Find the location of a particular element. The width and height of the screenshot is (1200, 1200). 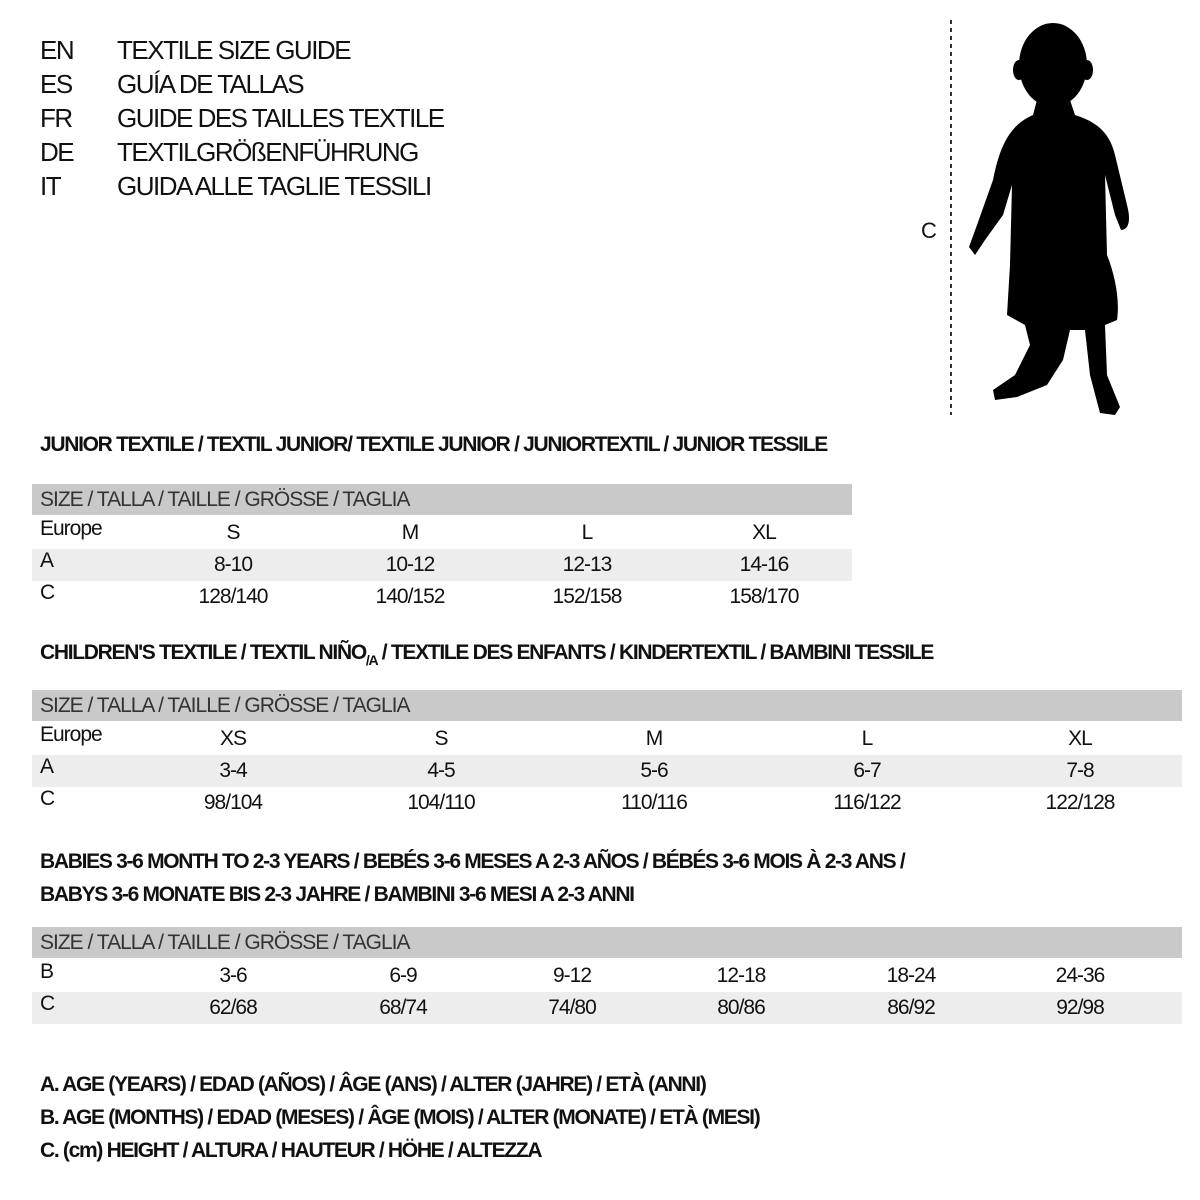

table-cell: 12-13 is located at coordinates (587, 564).